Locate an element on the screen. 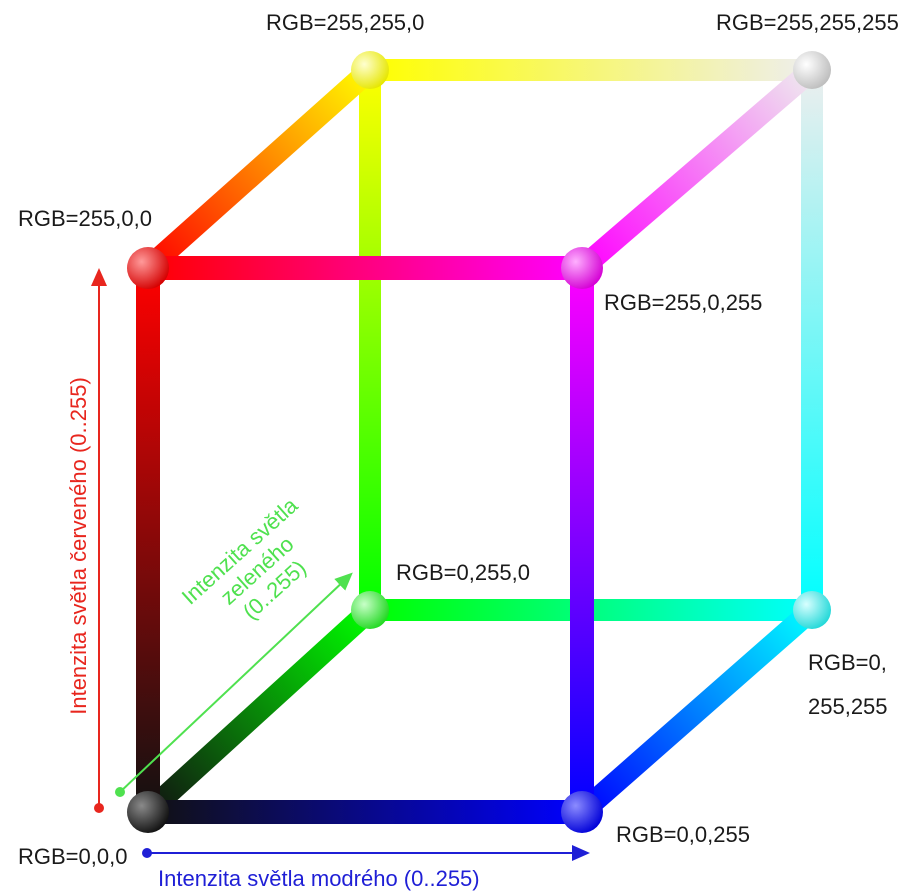  green-axis is located at coordinates (234, 684).